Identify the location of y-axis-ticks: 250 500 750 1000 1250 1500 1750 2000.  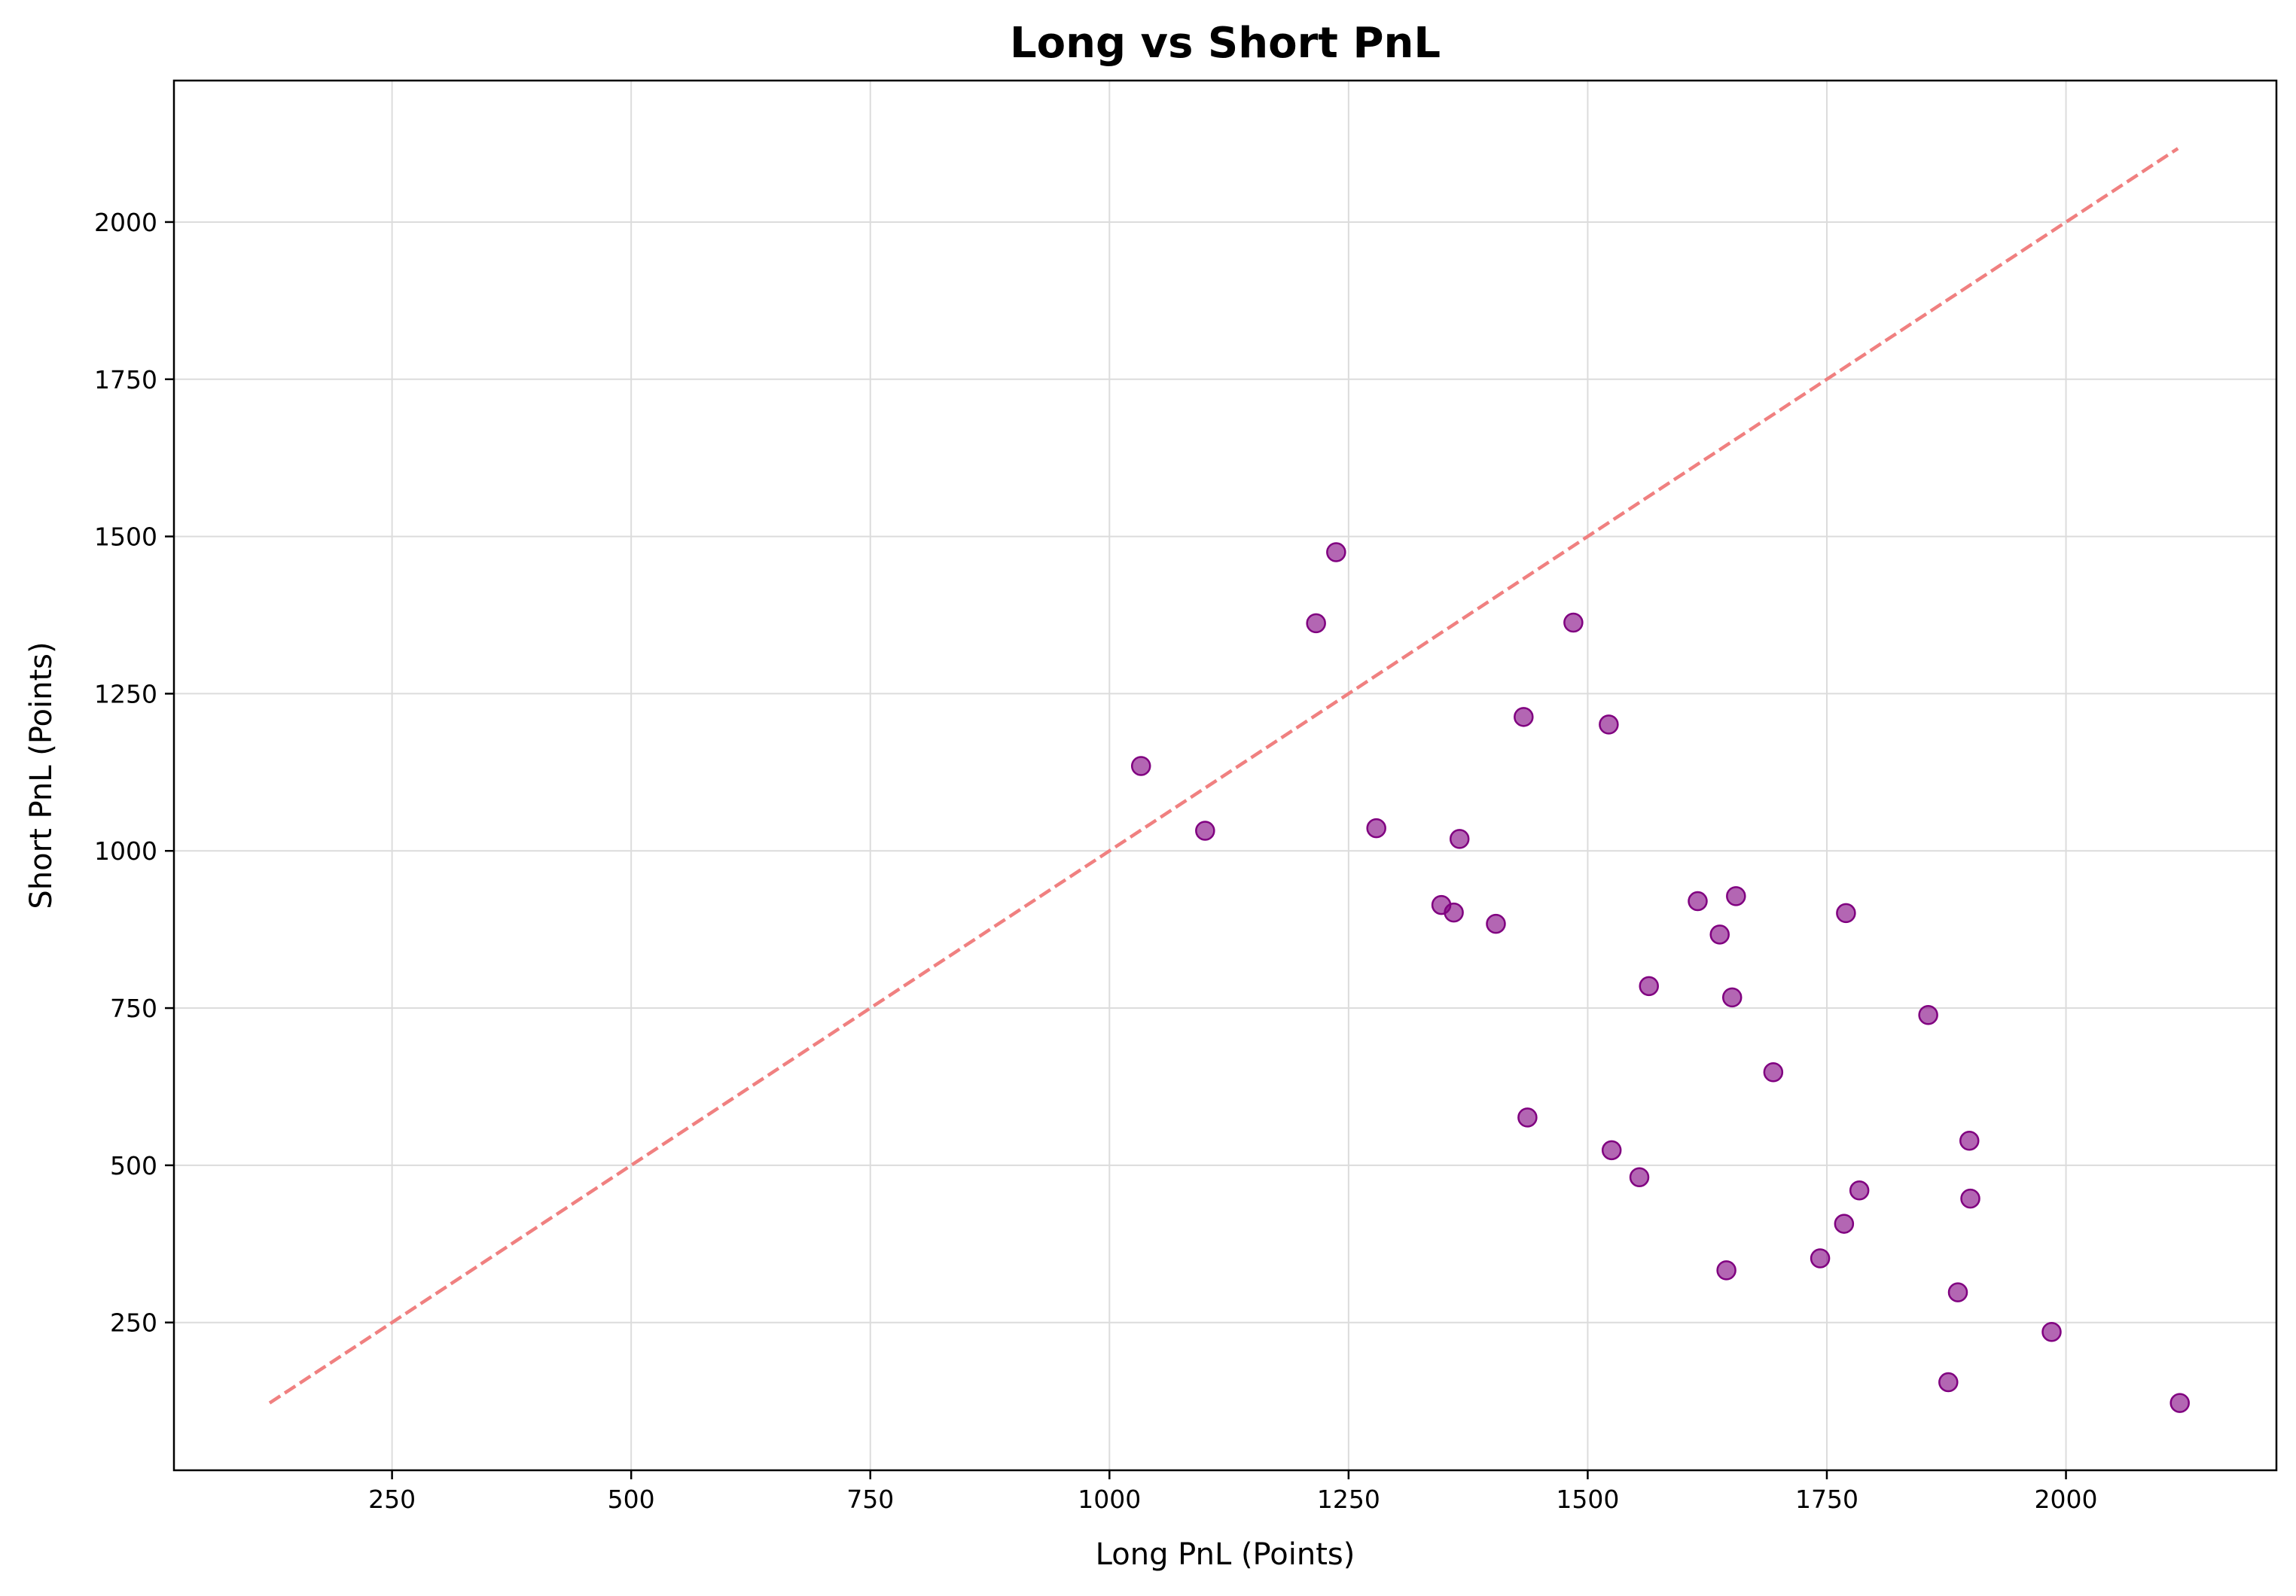
(134, 773).